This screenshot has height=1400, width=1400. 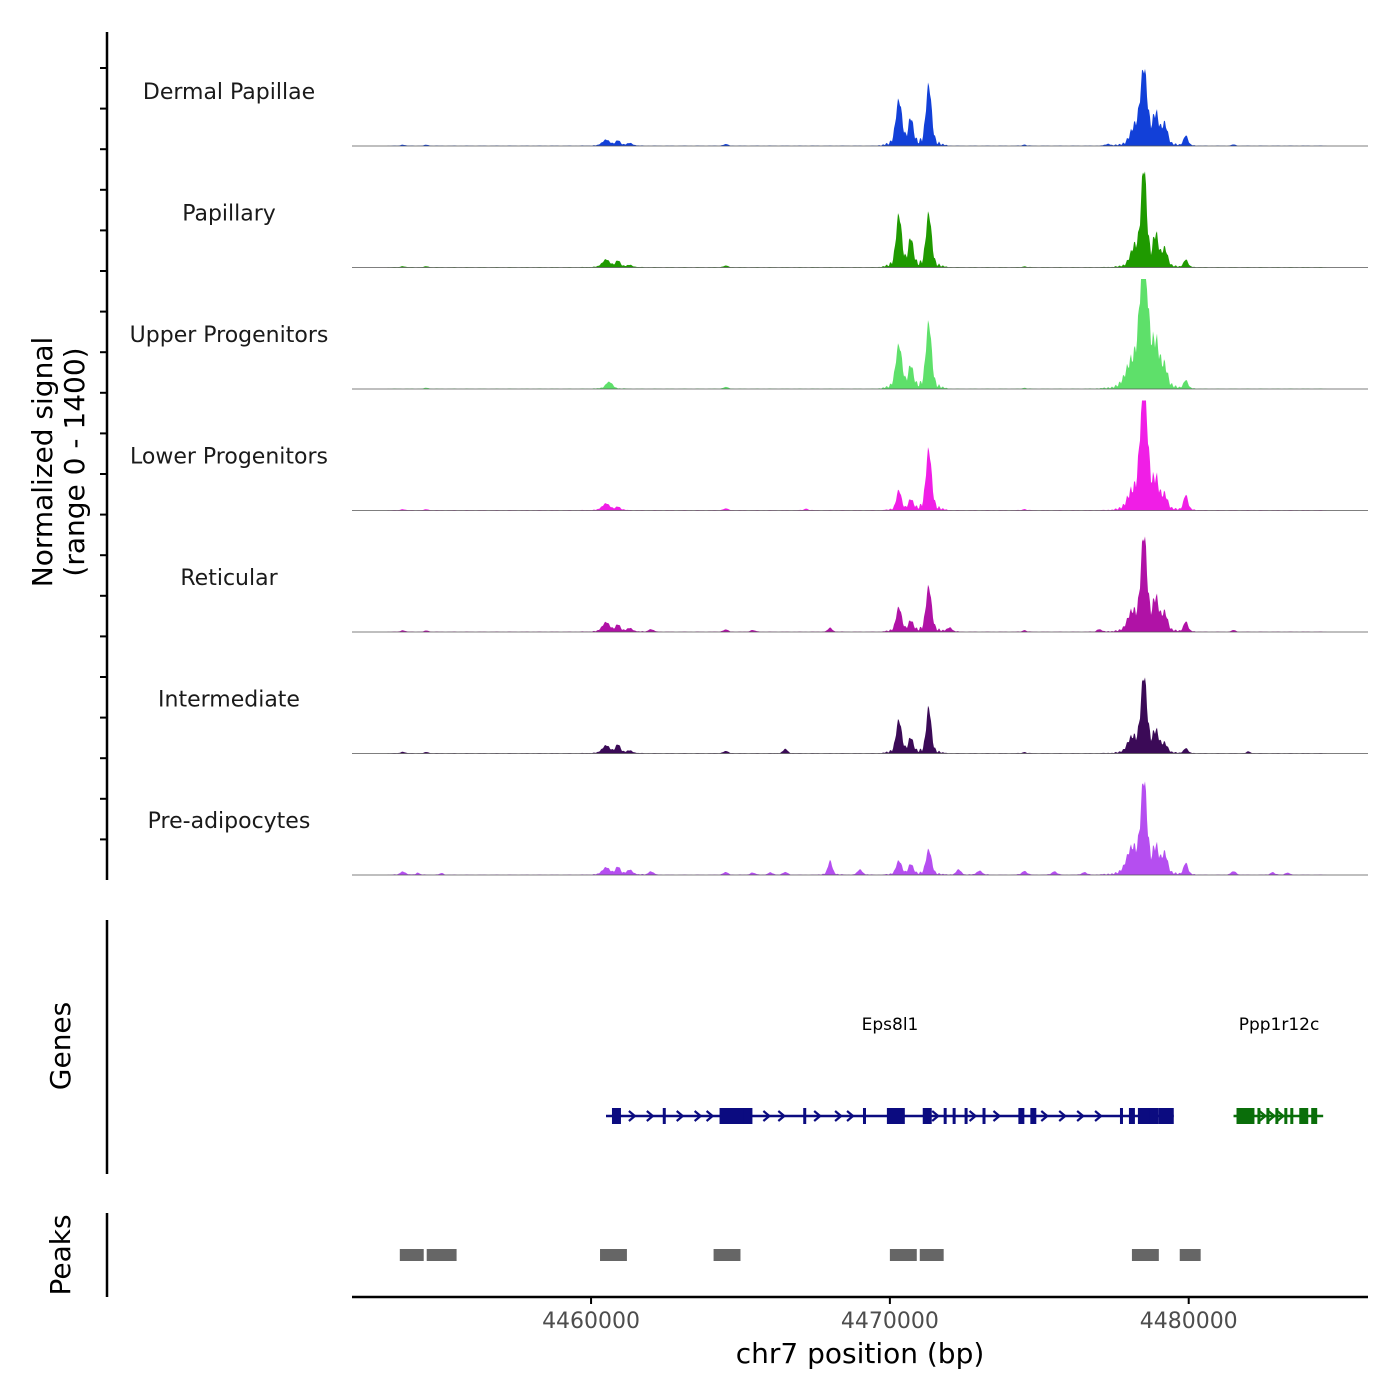 I want to click on gene-label-0: Eps8l1, so click(x=890, y=1025).